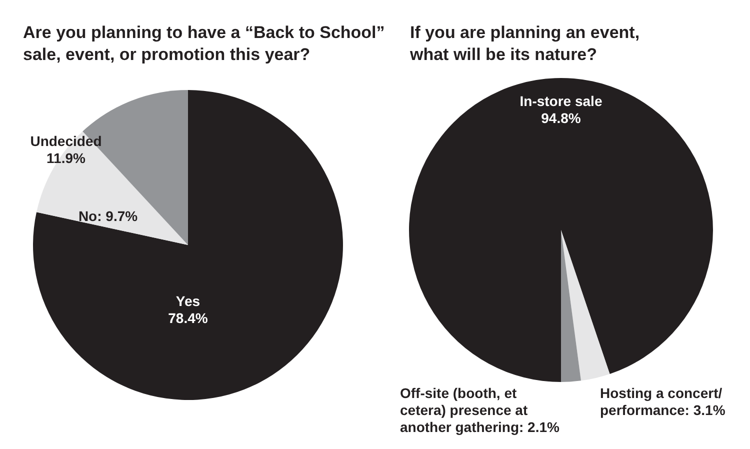  What do you see at coordinates (108, 216) in the screenshot?
I see `slice-label: No: 9.7%` at bounding box center [108, 216].